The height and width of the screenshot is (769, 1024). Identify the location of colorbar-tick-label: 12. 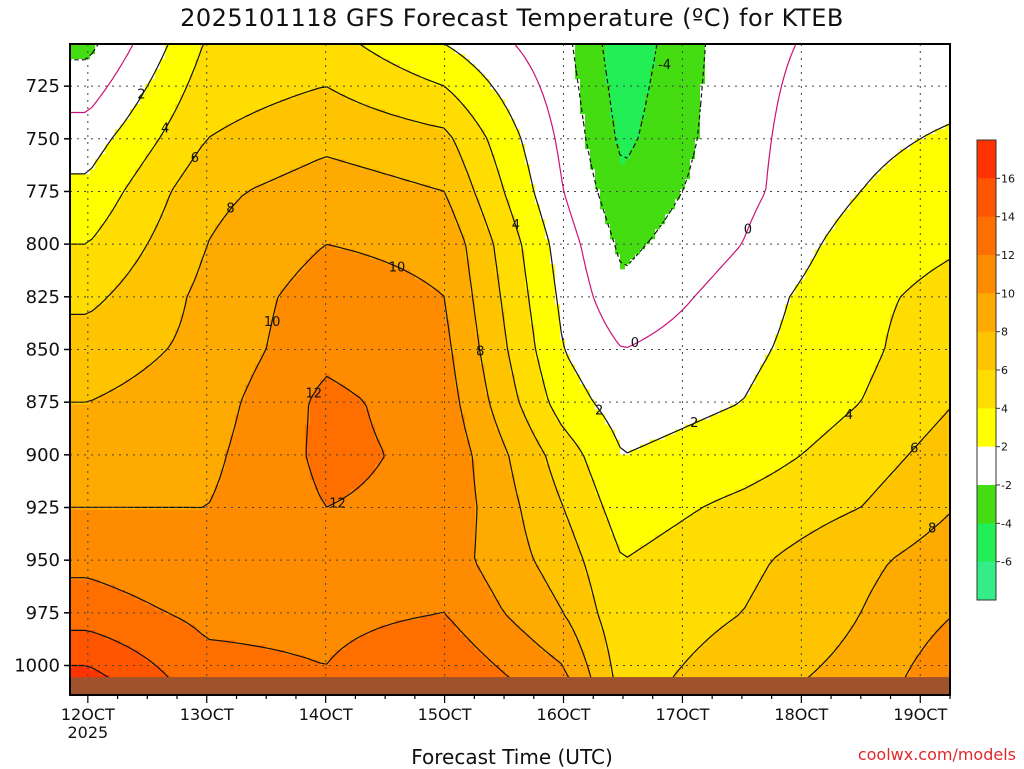
(1008, 255).